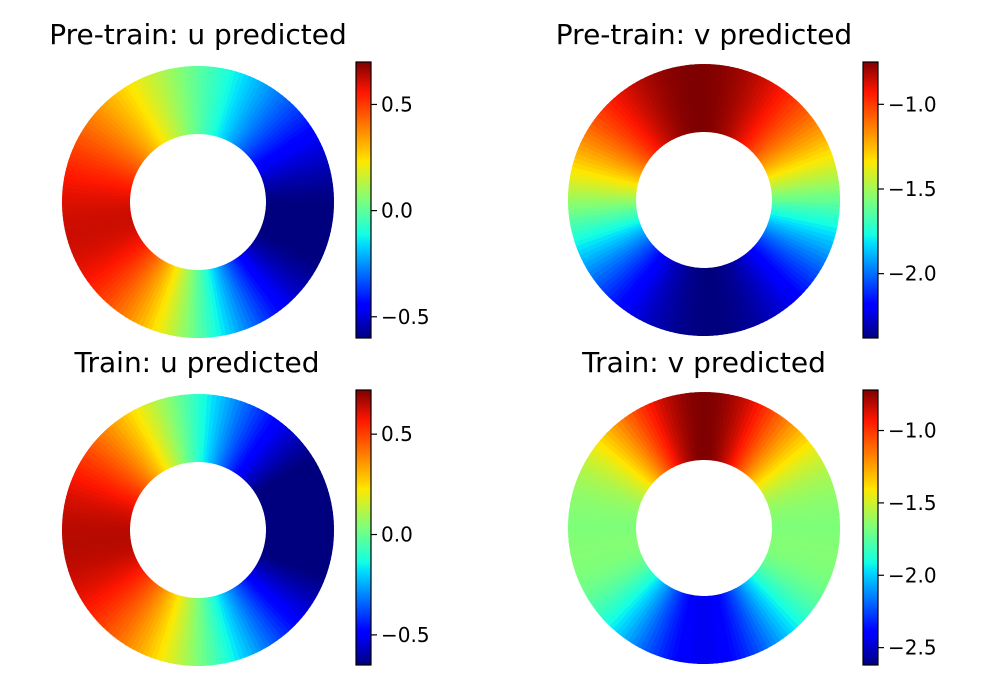  What do you see at coordinates (397, 211) in the screenshot?
I see `colorbar-tick-label: 0.0` at bounding box center [397, 211].